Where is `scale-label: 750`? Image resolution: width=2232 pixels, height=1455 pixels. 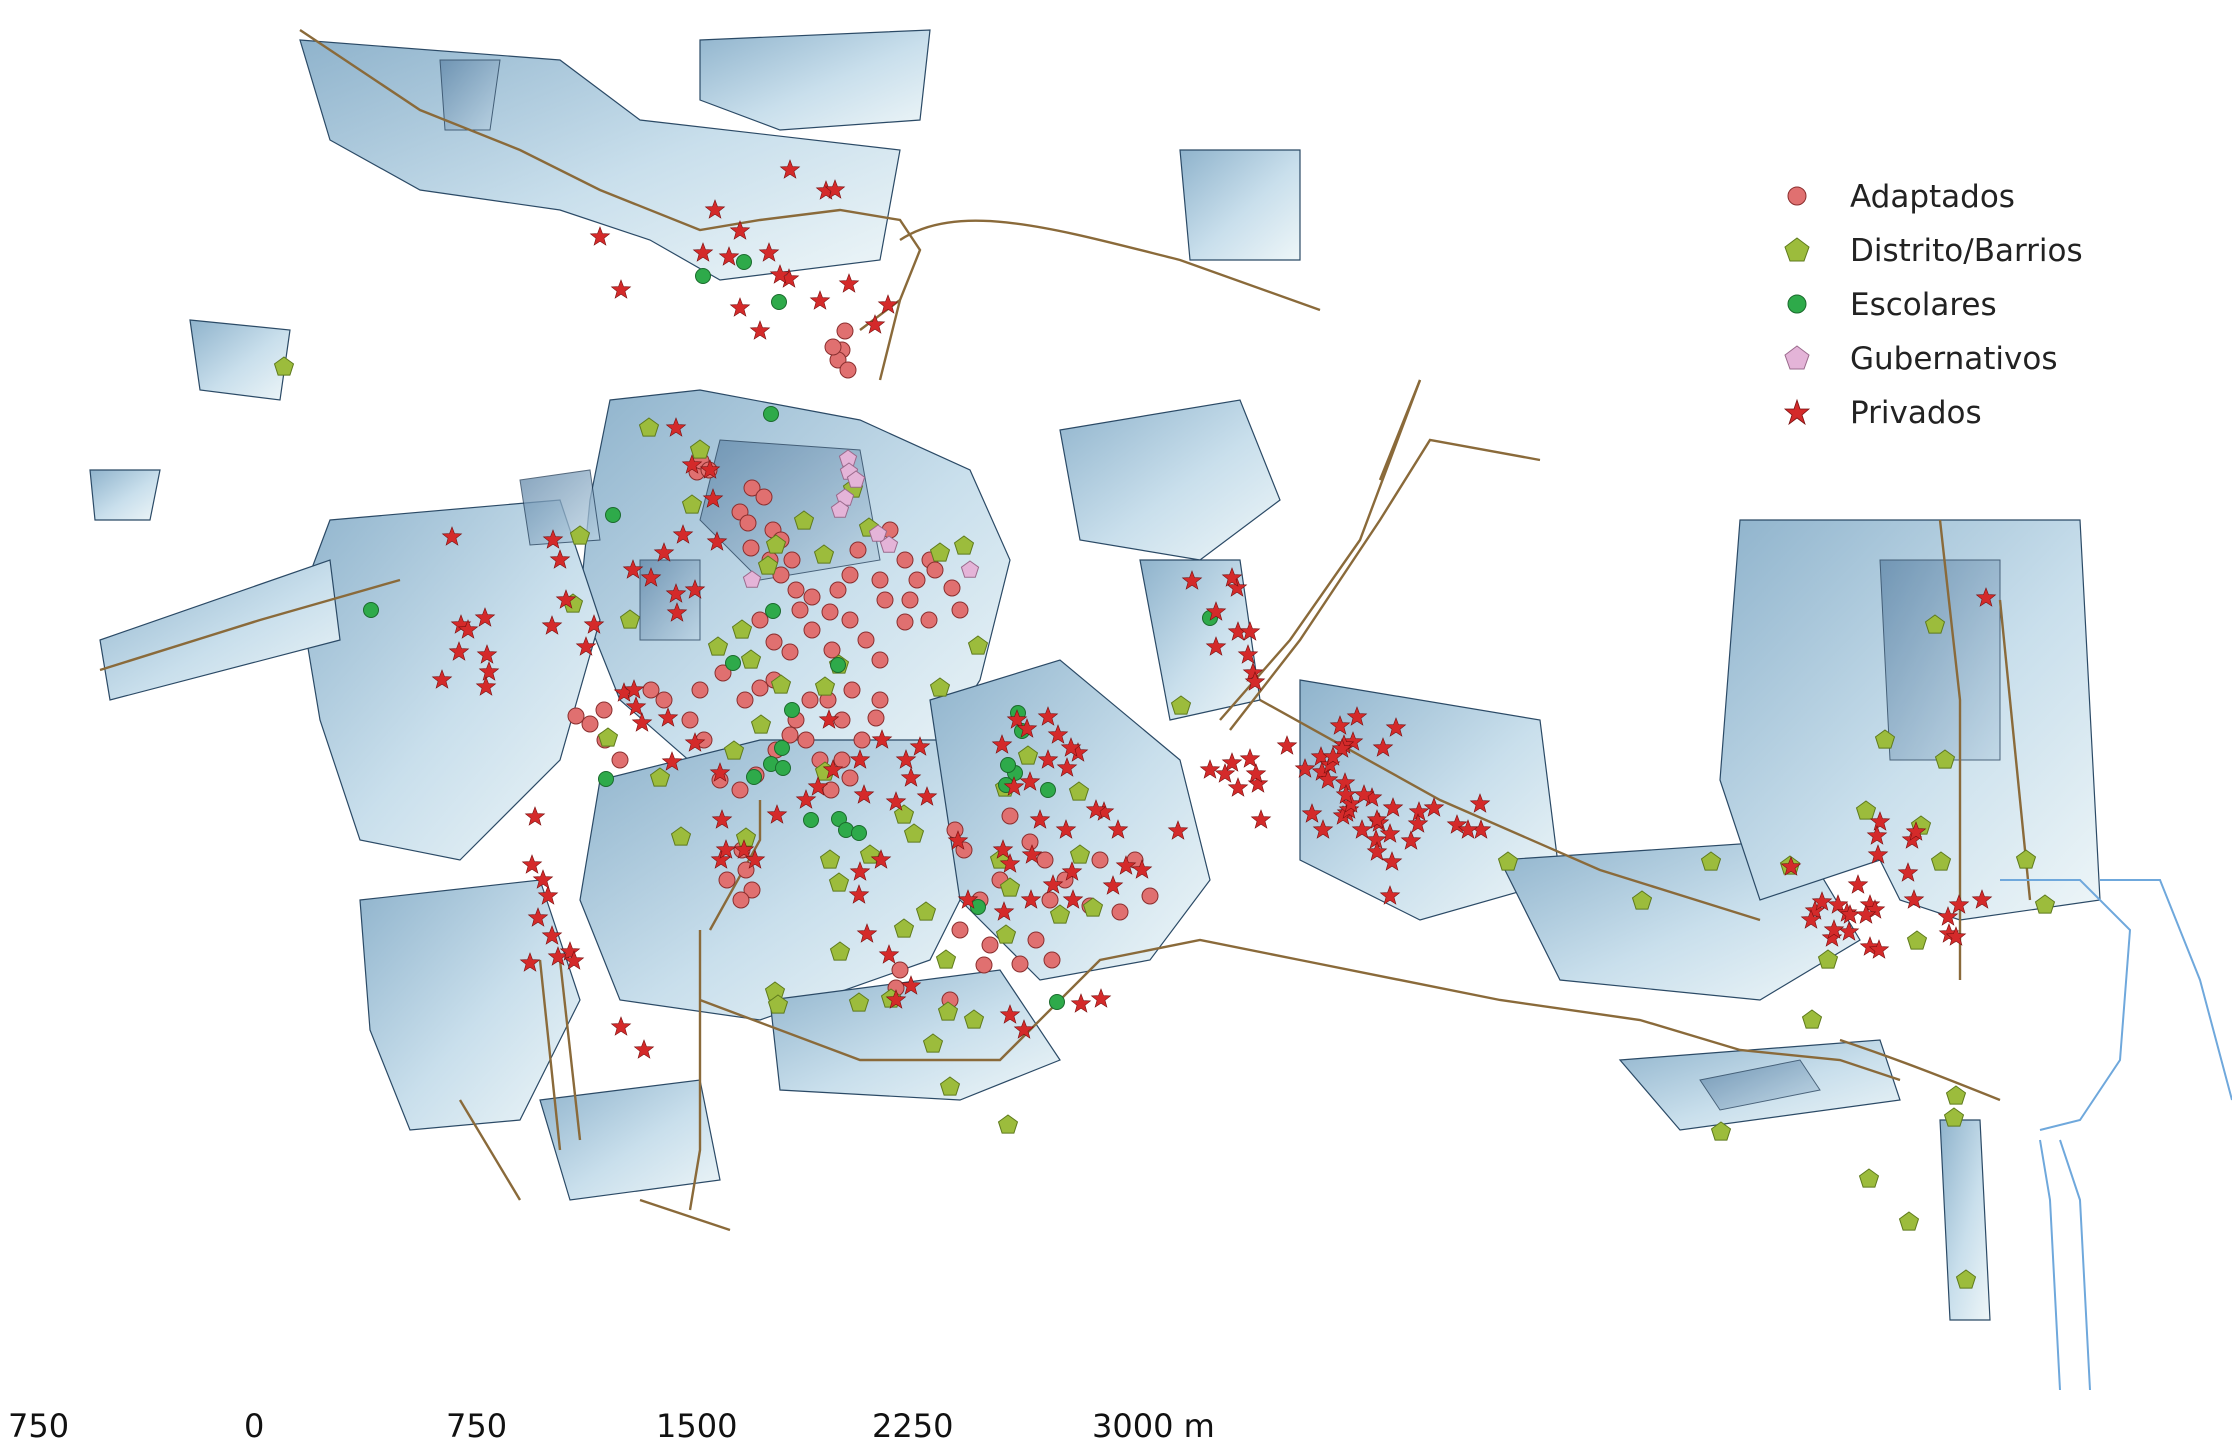 scale-label: 750 is located at coordinates (39, 1426).